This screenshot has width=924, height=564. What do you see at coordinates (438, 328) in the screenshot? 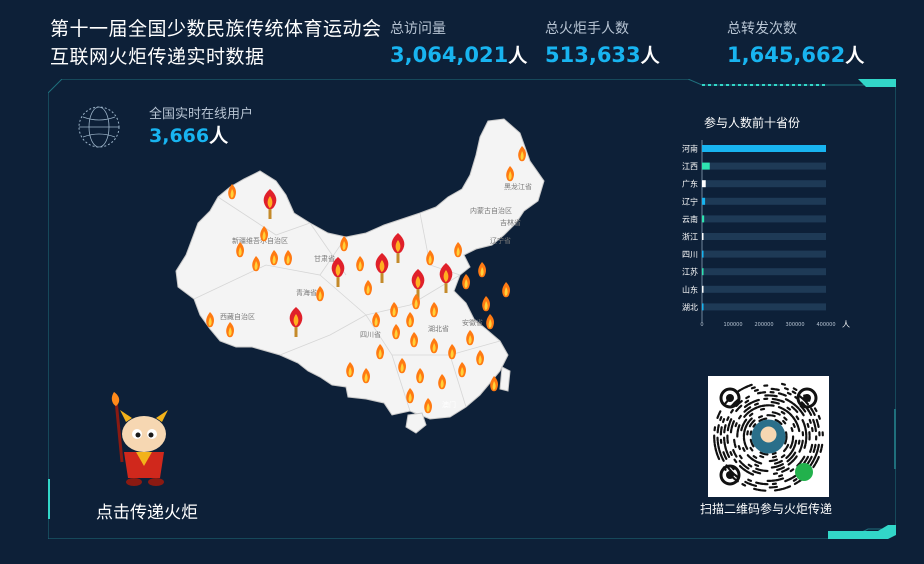
I see `map-label-hubei: 湖北省` at bounding box center [438, 328].